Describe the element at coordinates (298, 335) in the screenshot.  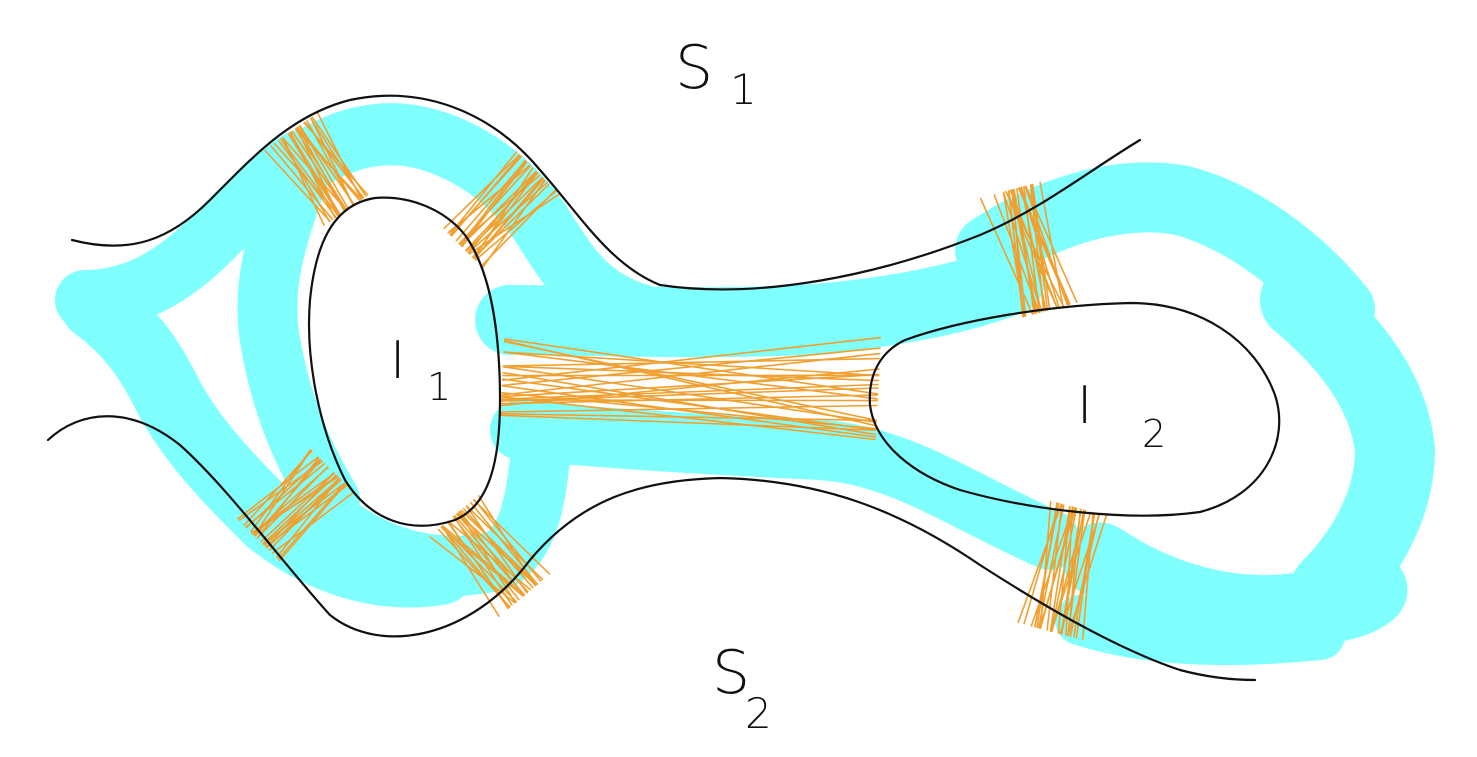
I see `river-left-side-i1` at that location.